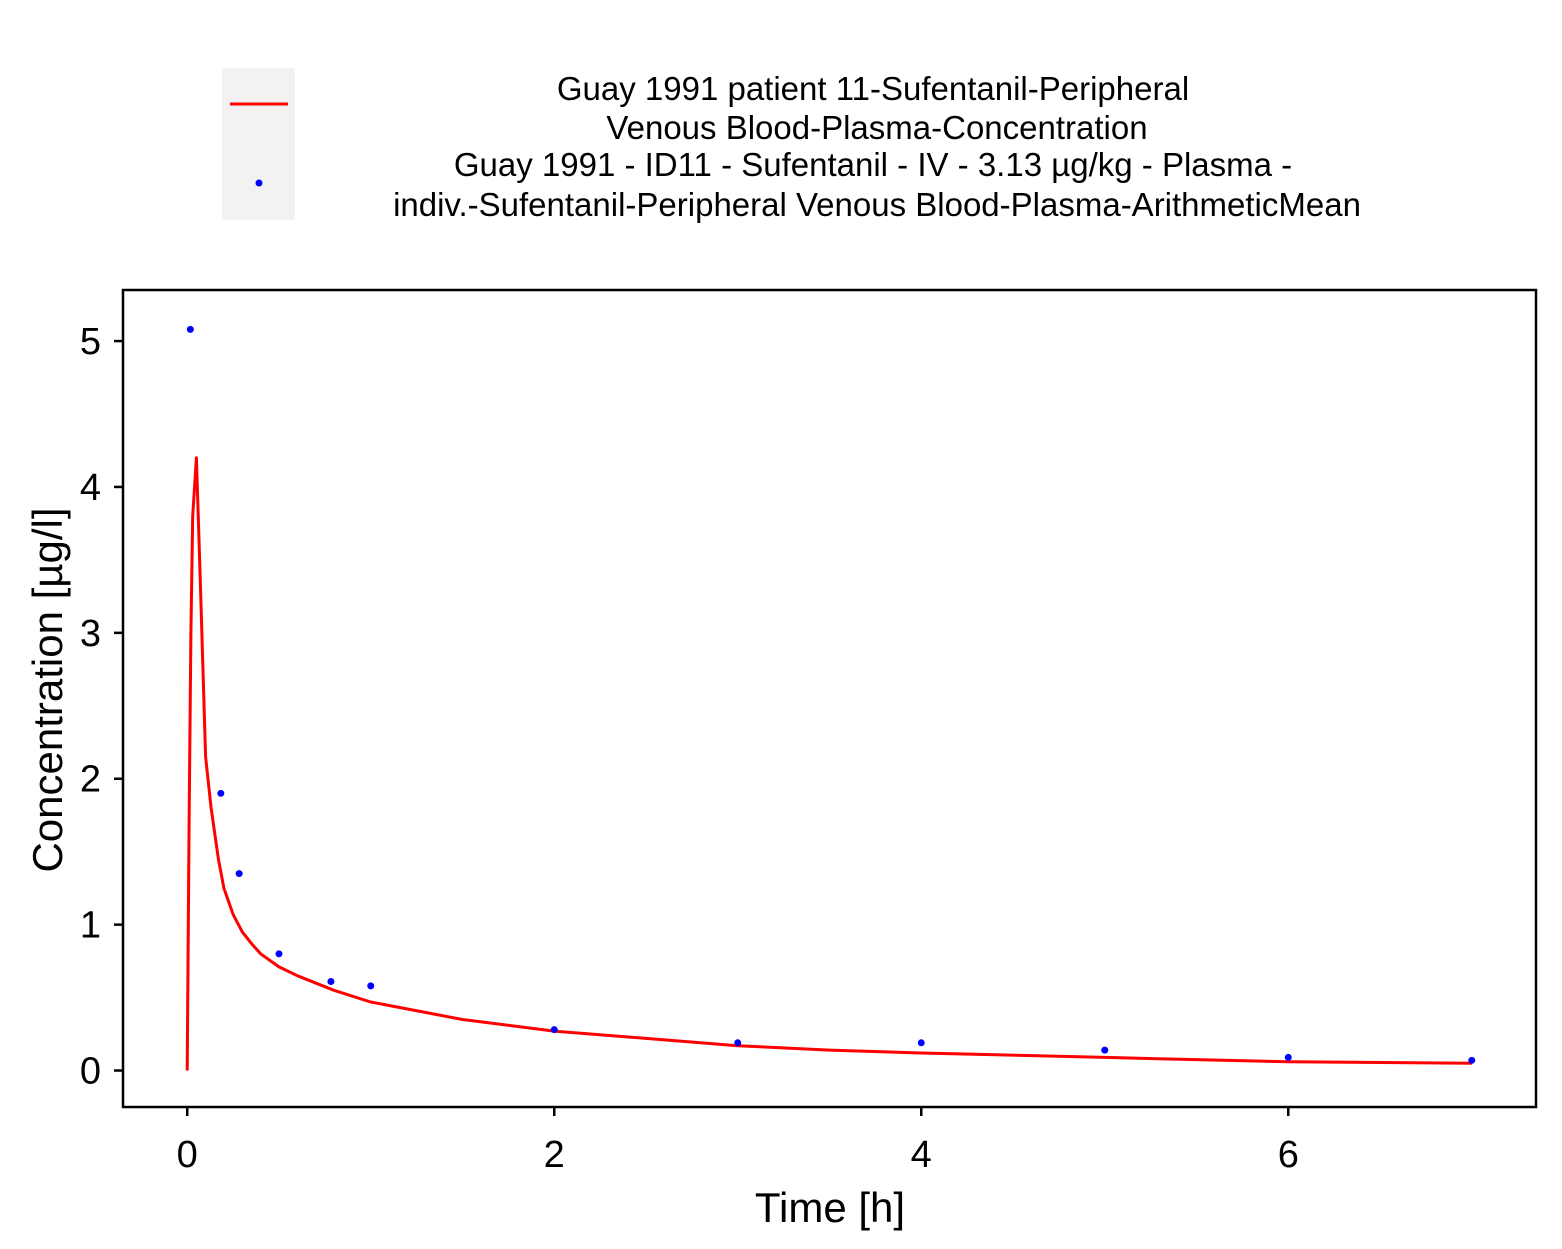 The image size is (1562, 1249). What do you see at coordinates (90, 1072) in the screenshot?
I see `y-tick-label: 0` at bounding box center [90, 1072].